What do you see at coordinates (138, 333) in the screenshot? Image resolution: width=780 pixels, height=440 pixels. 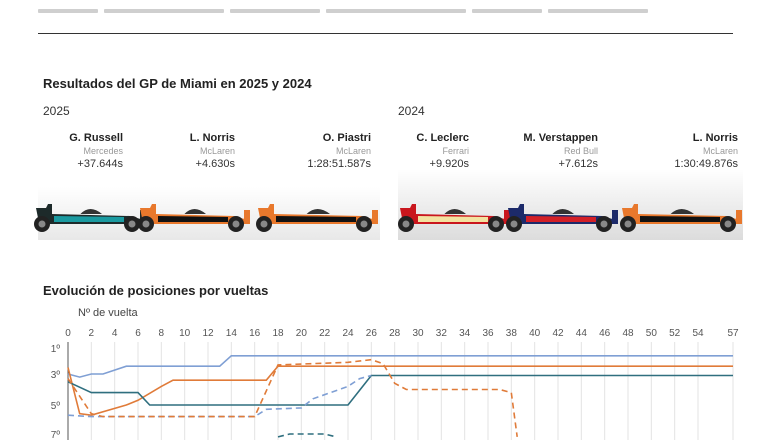 I see `x-tick-label: 6` at bounding box center [138, 333].